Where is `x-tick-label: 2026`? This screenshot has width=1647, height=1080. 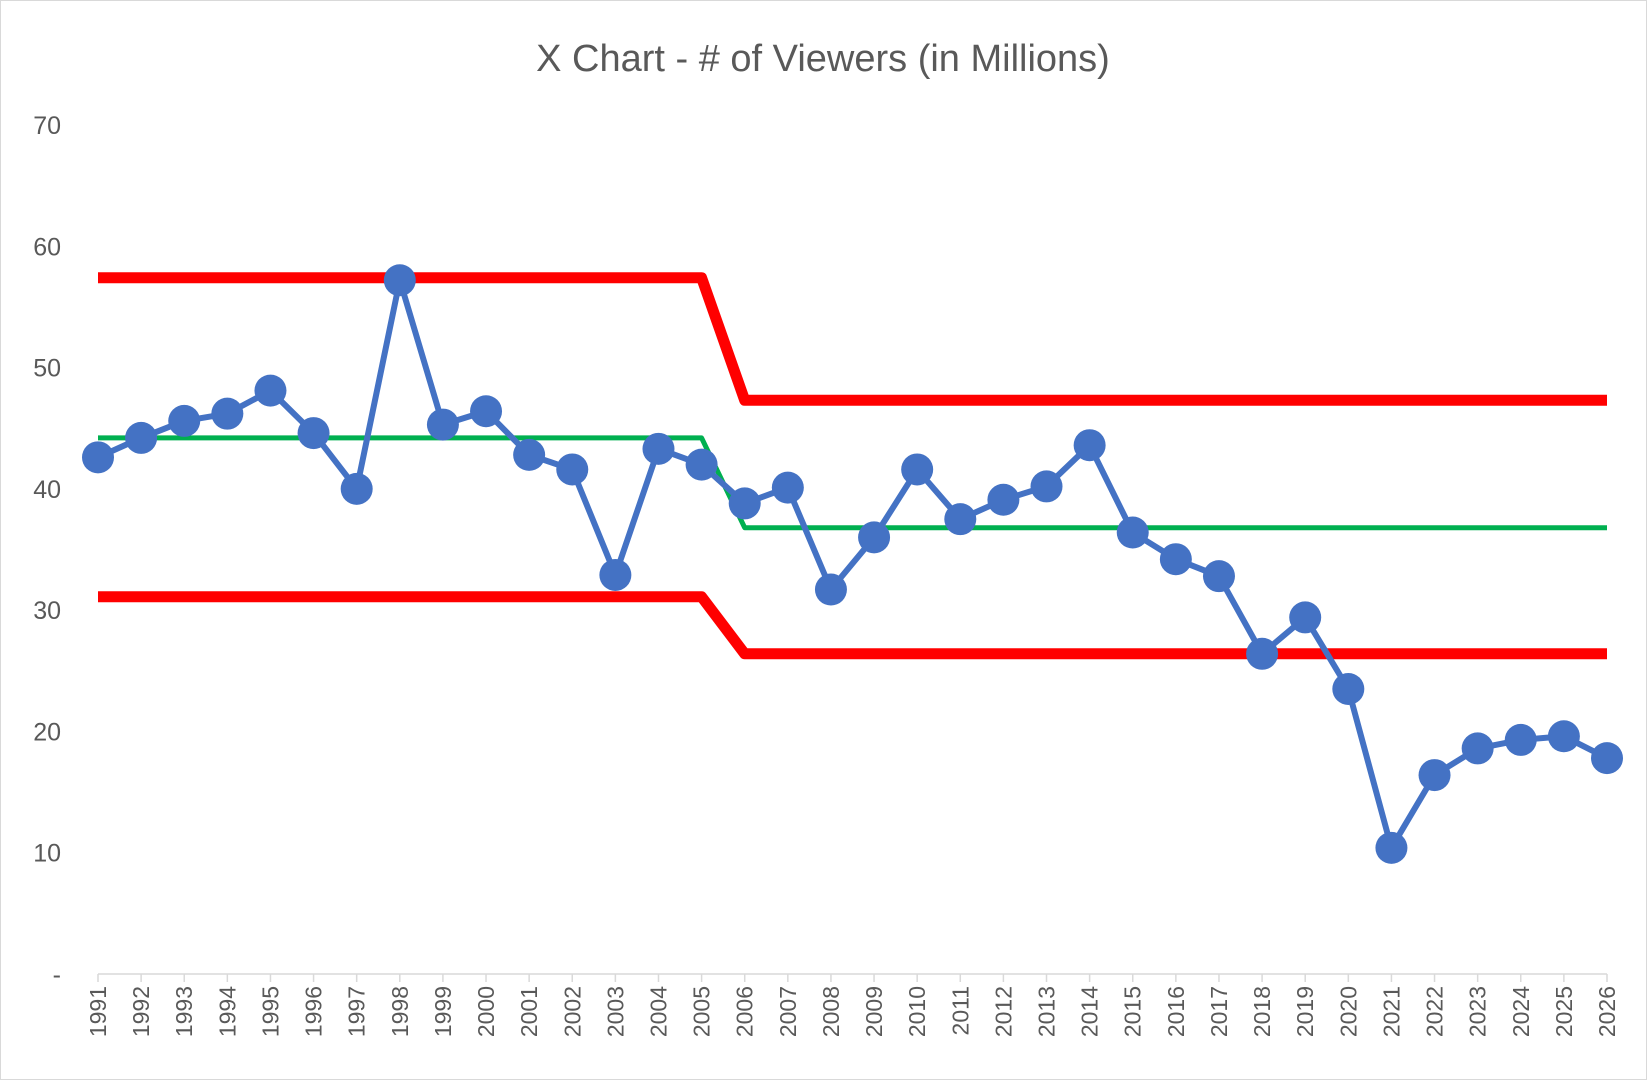
x-tick-label: 2026 is located at coordinates (1607, 1011).